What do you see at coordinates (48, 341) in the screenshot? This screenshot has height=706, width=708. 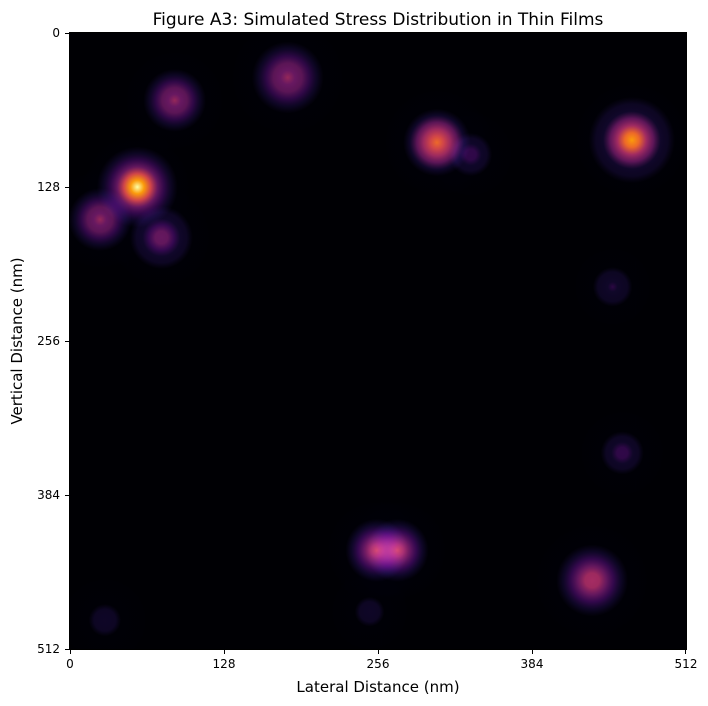 I see `y-tick-label: 256` at bounding box center [48, 341].